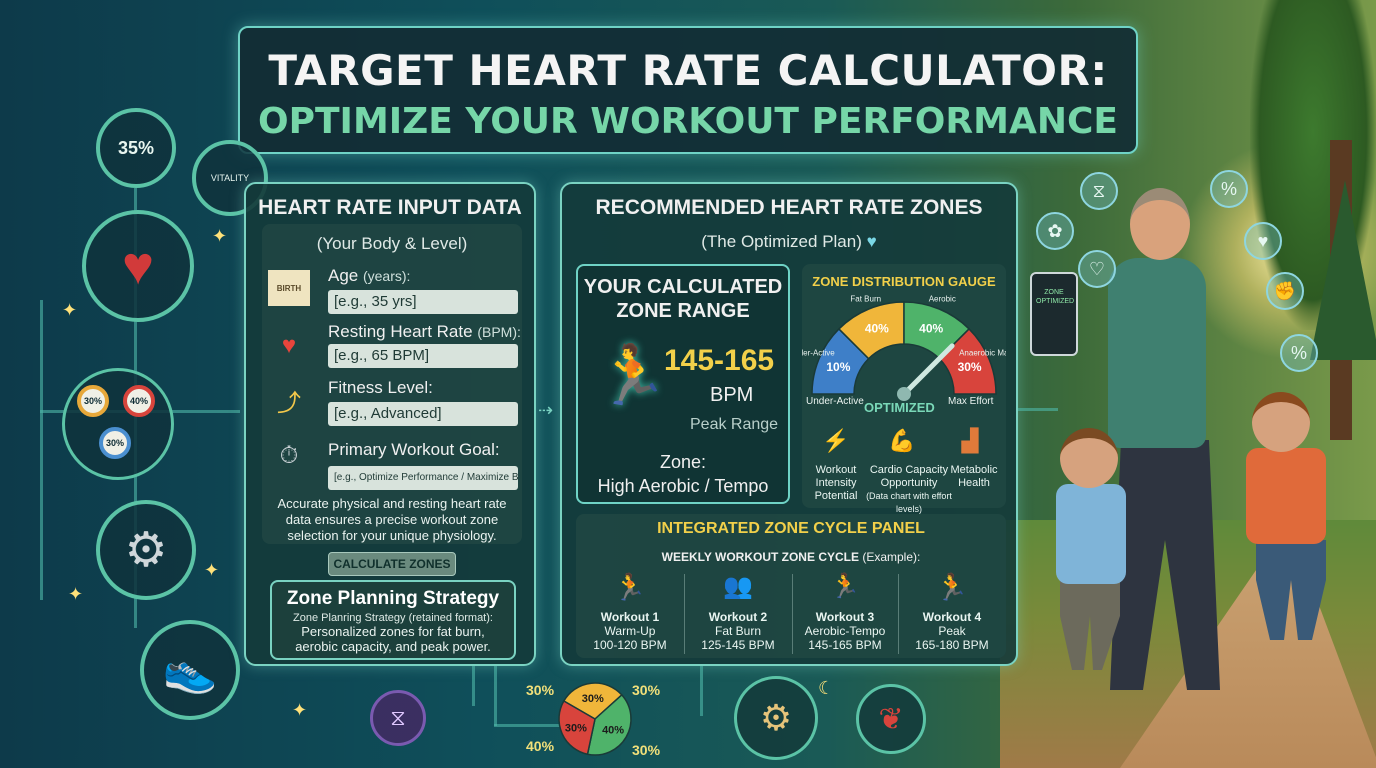  Describe the element at coordinates (891, 719) in the screenshot. I see `muscle-fiber-icon: ❦` at that location.